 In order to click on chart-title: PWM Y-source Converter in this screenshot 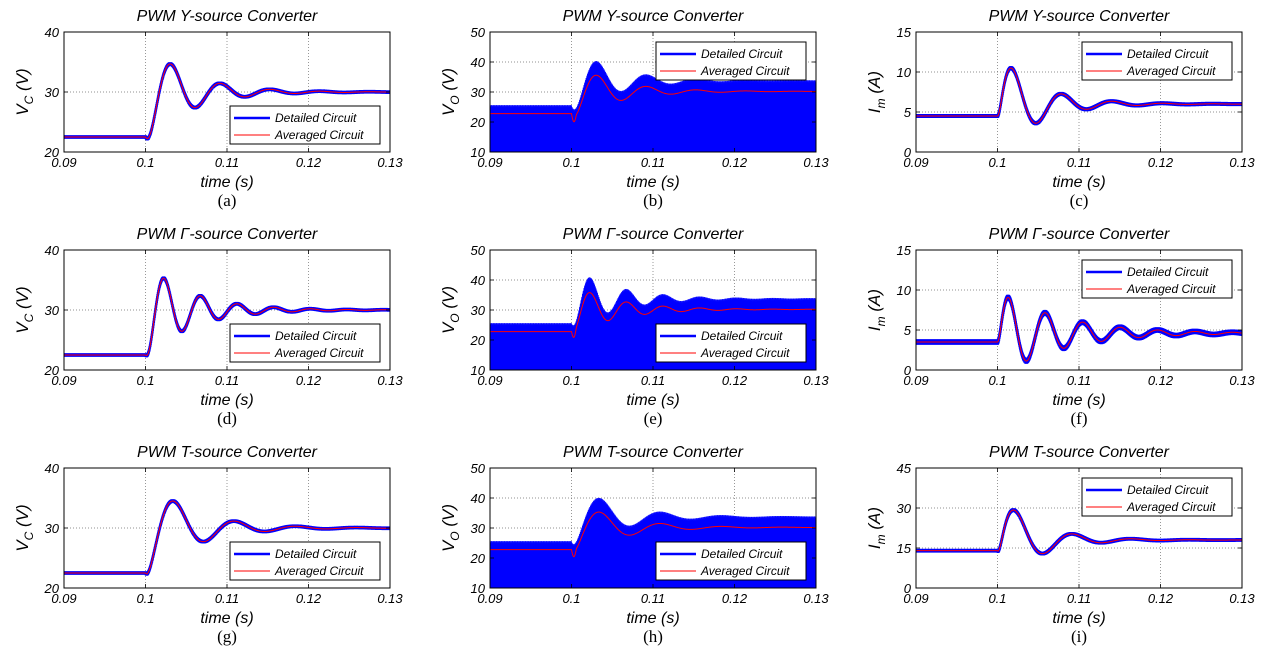, I will do `click(227, 16)`.